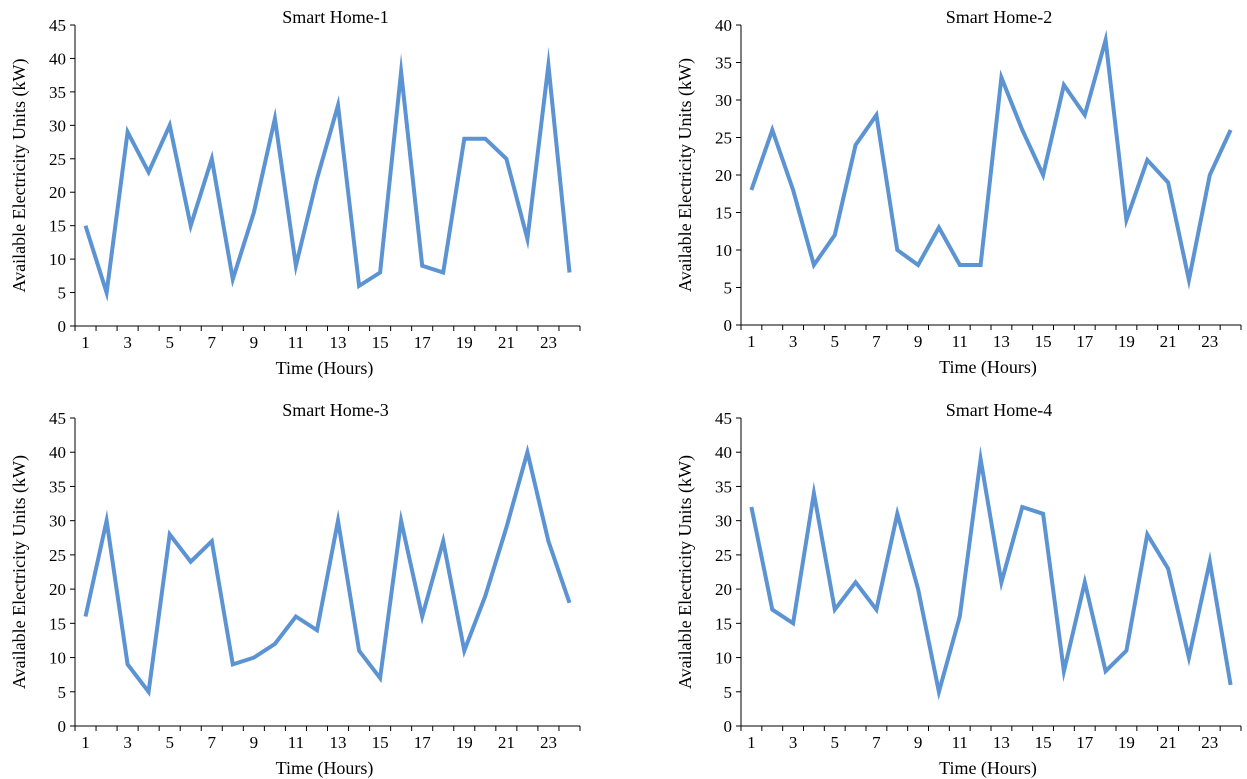 The image size is (1247, 779). I want to click on chart-title: Smart Home-4, so click(999, 410).